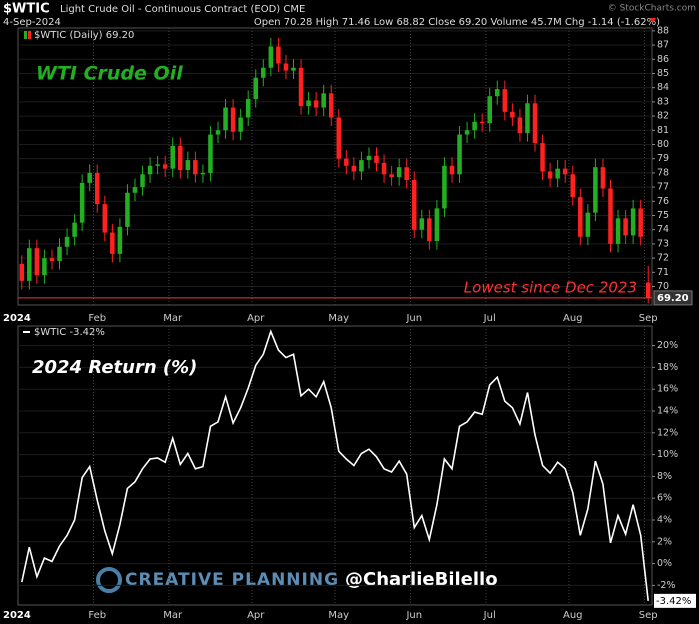 The image size is (699, 624). Describe the element at coordinates (663, 30) in the screenshot. I see `y-tick-label: 88` at that location.